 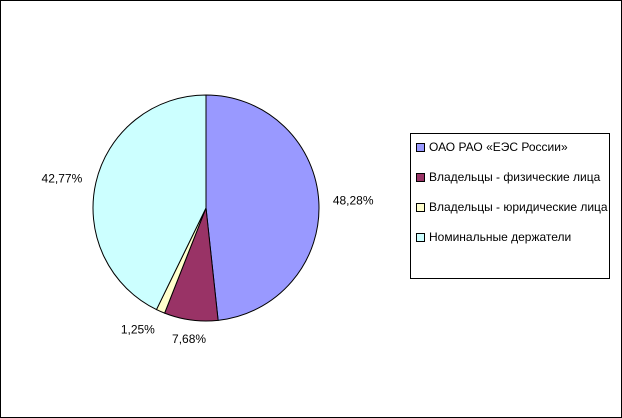 I want to click on legend-entry: Владельцы - физические лица, so click(x=512, y=177).